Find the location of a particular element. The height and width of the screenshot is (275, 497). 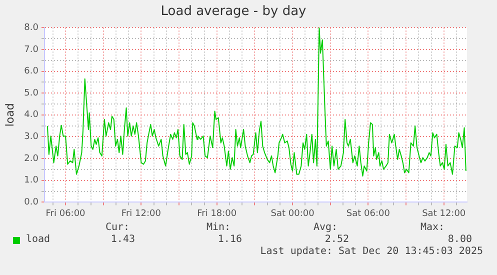

text: Cur: is located at coordinates (117, 228).